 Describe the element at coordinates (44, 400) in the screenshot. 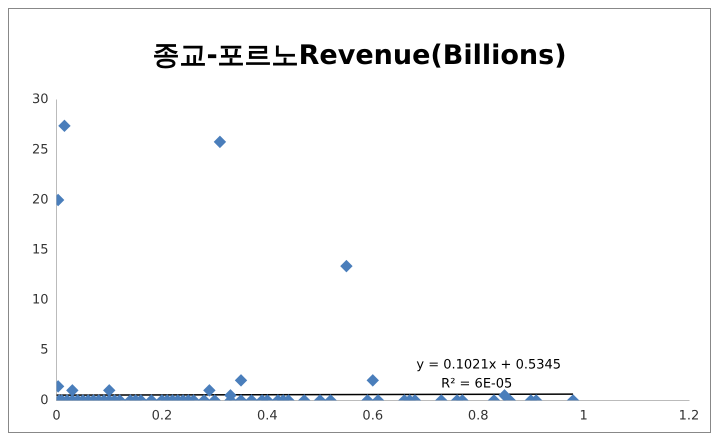

I see `y-tick-label: 0` at that location.